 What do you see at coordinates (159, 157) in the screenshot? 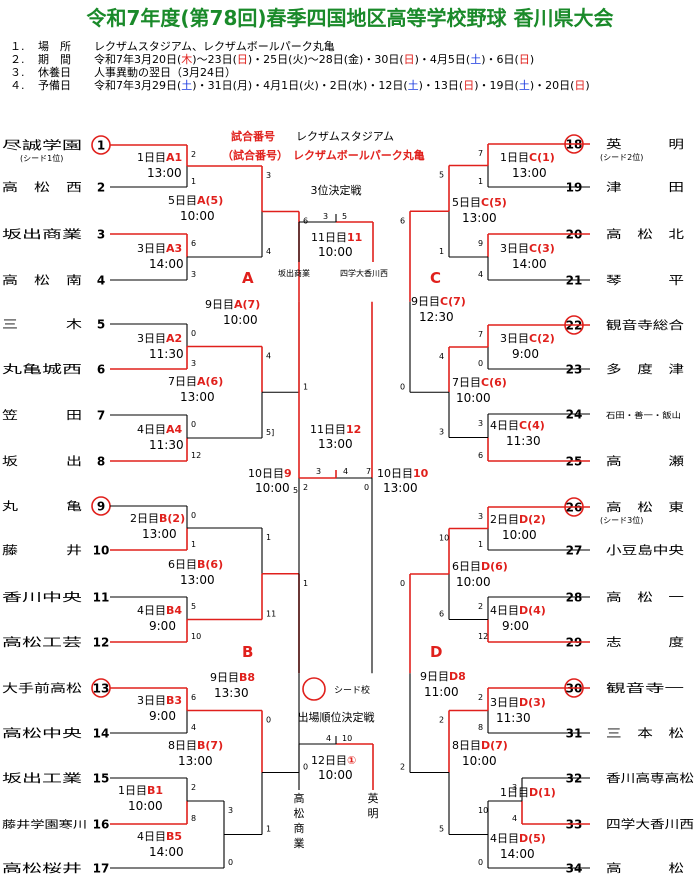
I see `game-day: 1日目A1` at bounding box center [159, 157].